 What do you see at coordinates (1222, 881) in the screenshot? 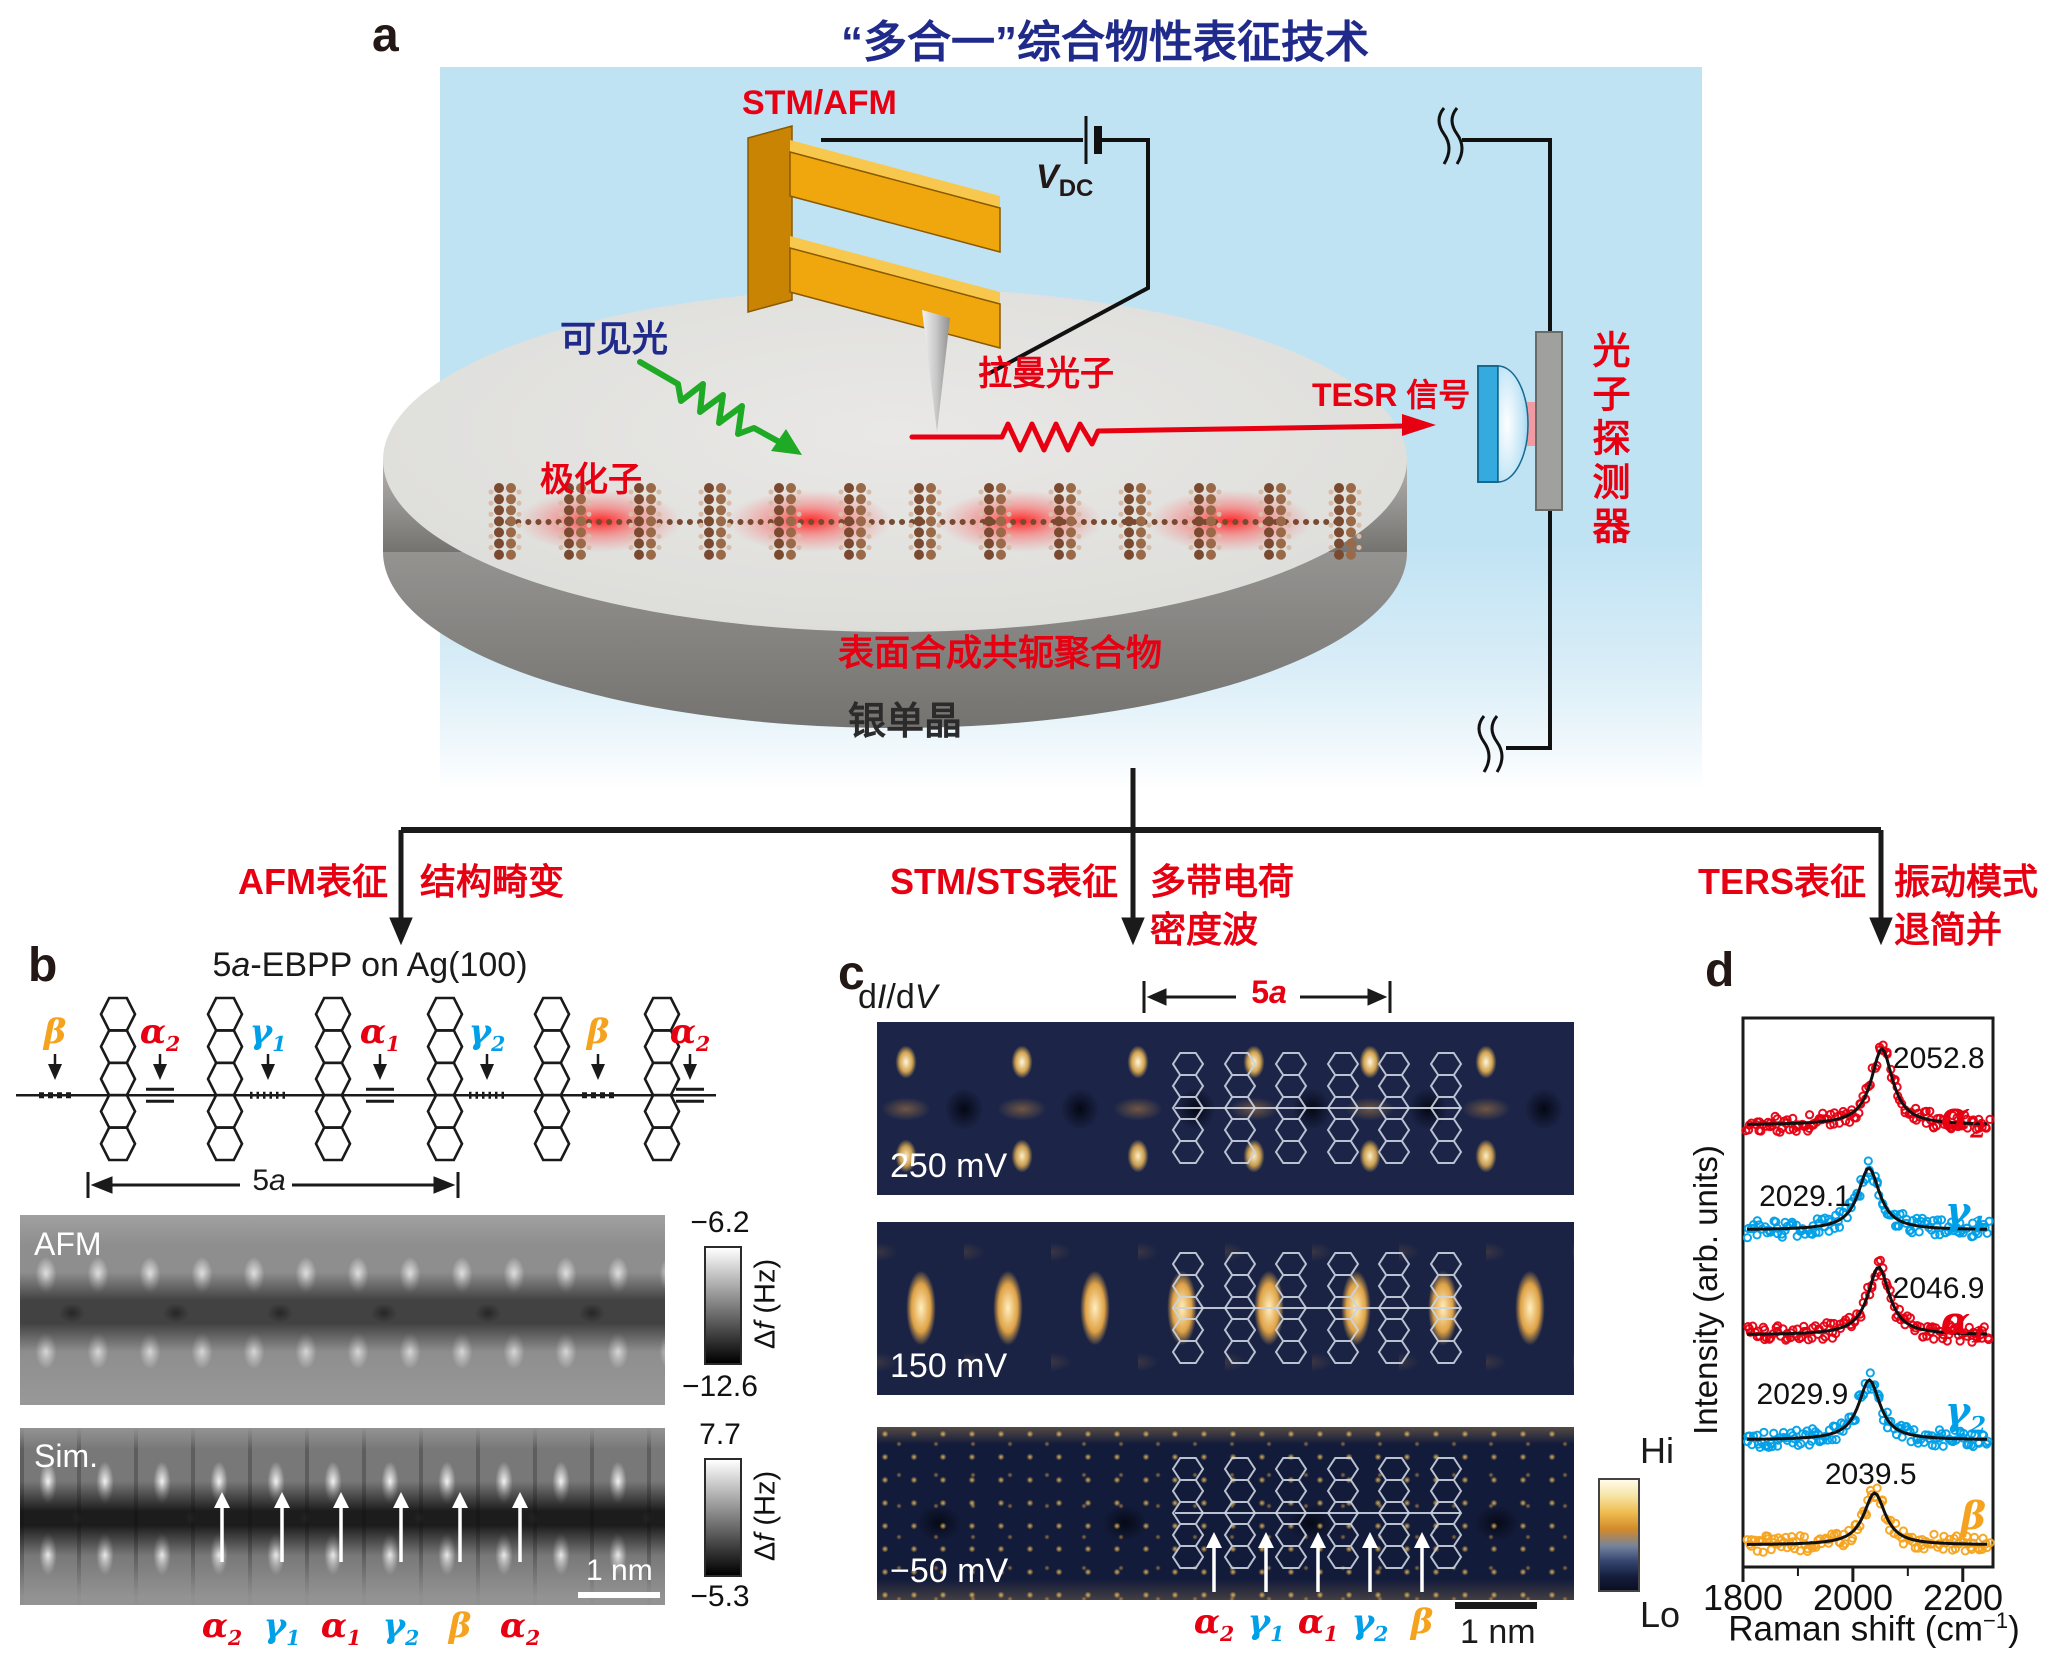
I see `branch-stm-result-1: 多带电荷` at bounding box center [1222, 881].